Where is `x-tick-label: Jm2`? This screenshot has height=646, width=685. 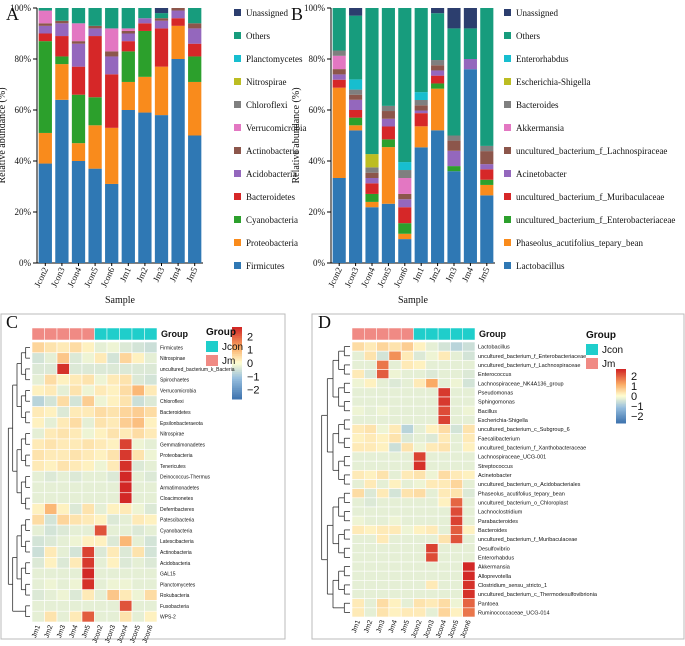 x-tick-label: Jm2 is located at coordinates (141, 275).